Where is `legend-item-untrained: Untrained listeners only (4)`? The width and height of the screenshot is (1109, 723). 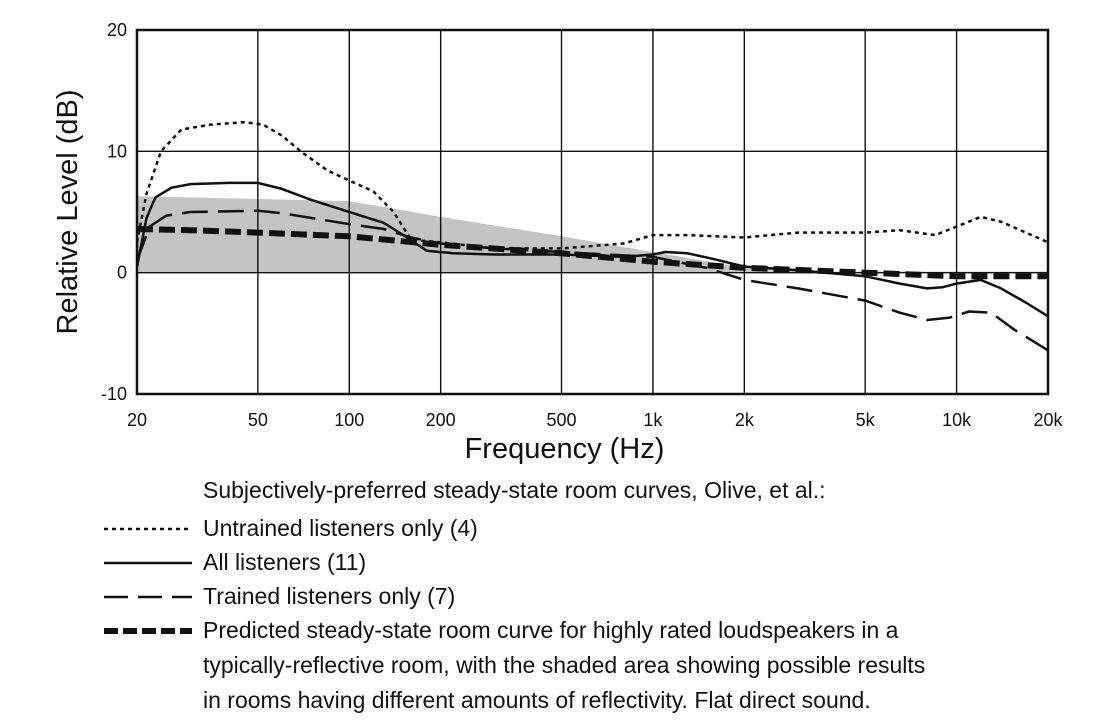 legend-item-untrained: Untrained listeners only (4) is located at coordinates (600, 526).